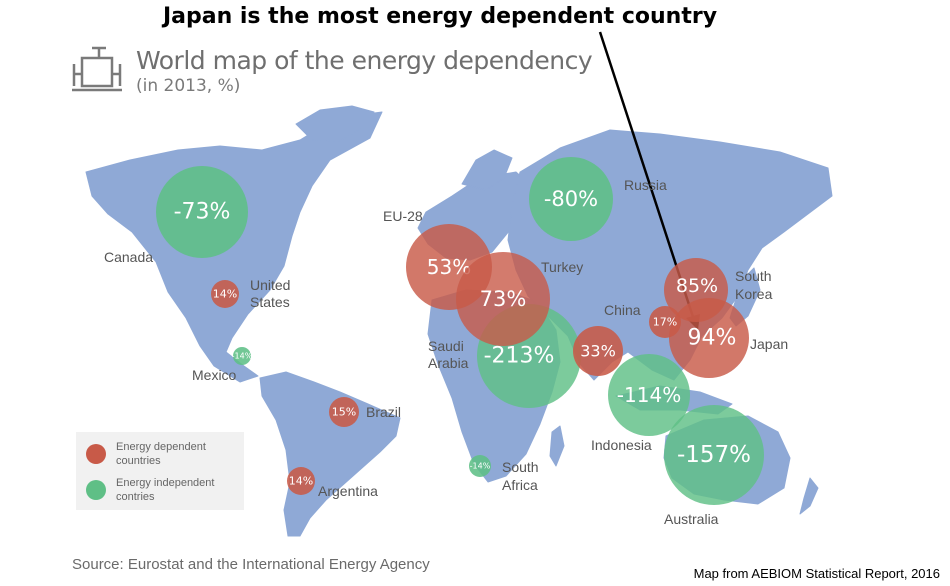 This screenshot has height=586, width=950. I want to click on legend-label-dependent: Energy dependent countries, so click(161, 454).